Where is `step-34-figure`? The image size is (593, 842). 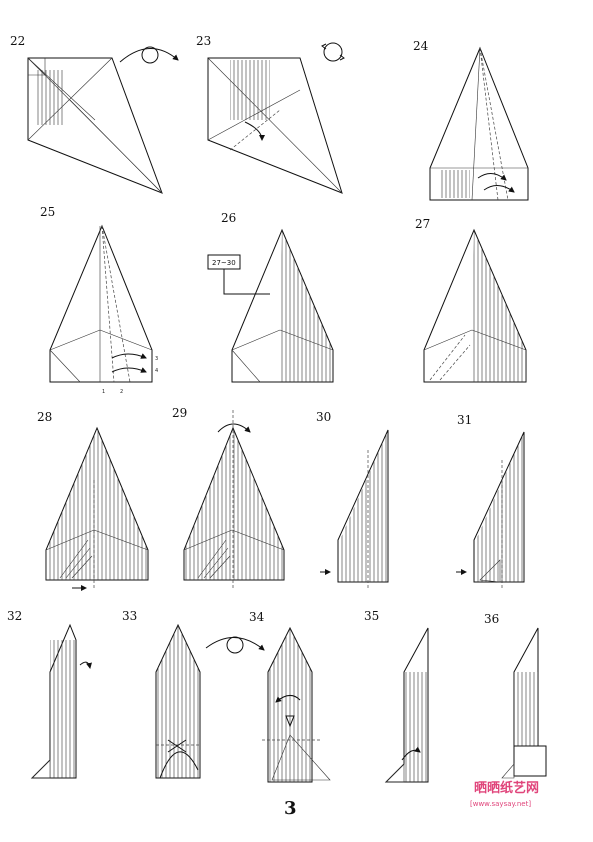
step-34-figure is located at coordinates (296, 704).